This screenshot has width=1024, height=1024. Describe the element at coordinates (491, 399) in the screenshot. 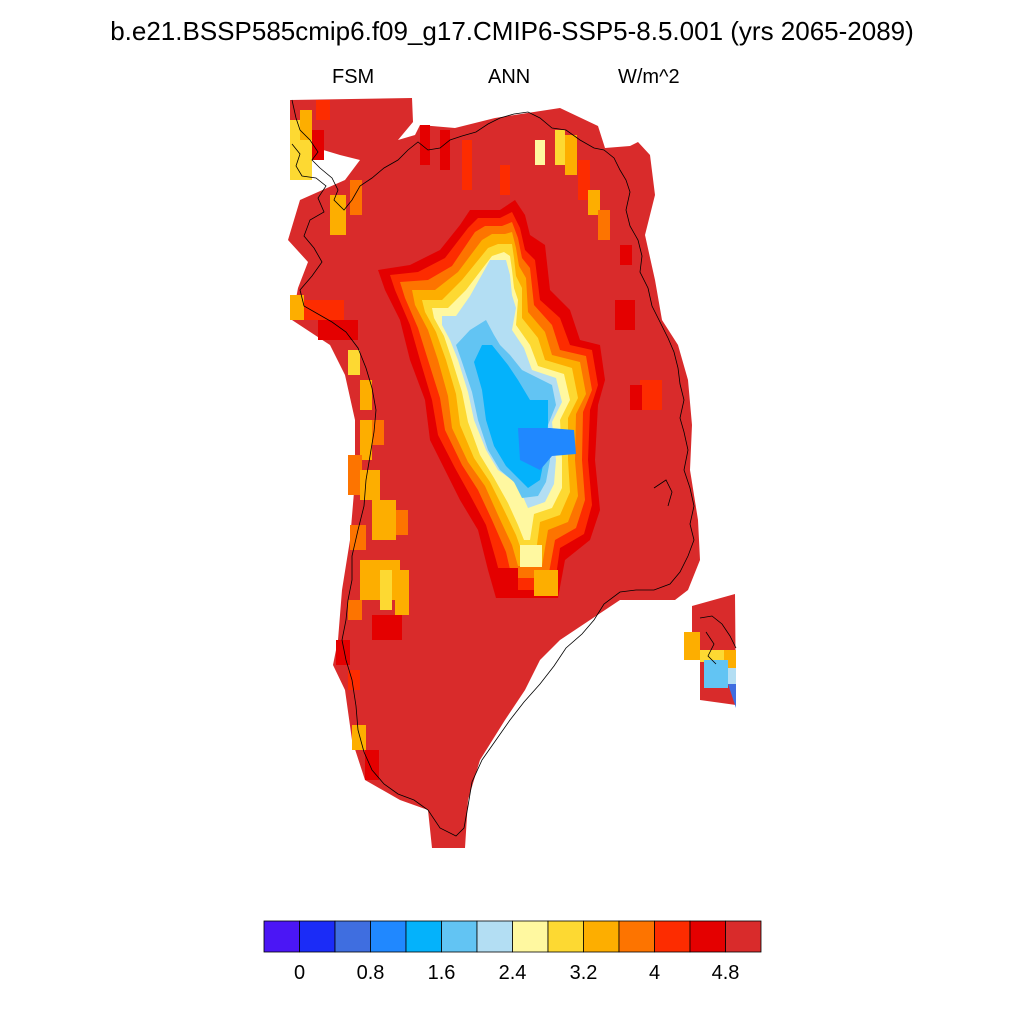

I see `interior-plume` at that location.